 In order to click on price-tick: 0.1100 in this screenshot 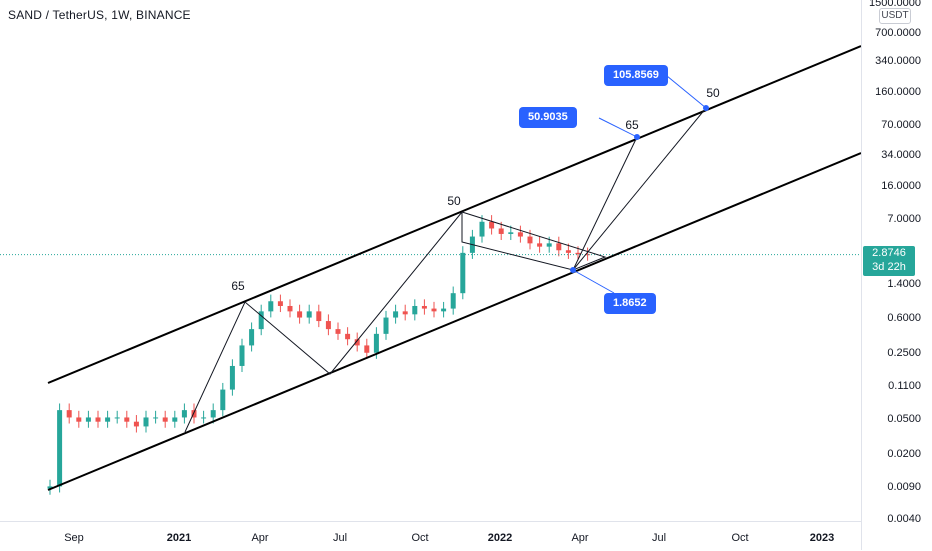, I will do `click(904, 386)`.